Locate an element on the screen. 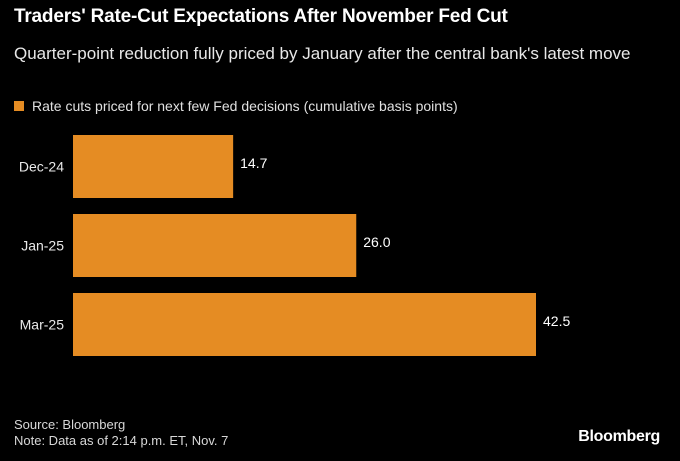  data-note: Note: Data as of 2:14 p.m. ET, Nov. 7 is located at coordinates (121, 440).